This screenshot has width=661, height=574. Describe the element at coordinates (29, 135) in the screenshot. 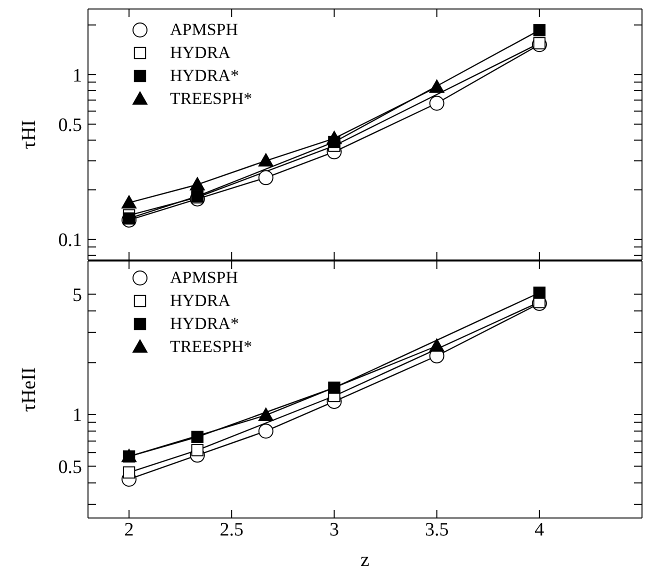

I see `y-axis-title: τHI` at that location.